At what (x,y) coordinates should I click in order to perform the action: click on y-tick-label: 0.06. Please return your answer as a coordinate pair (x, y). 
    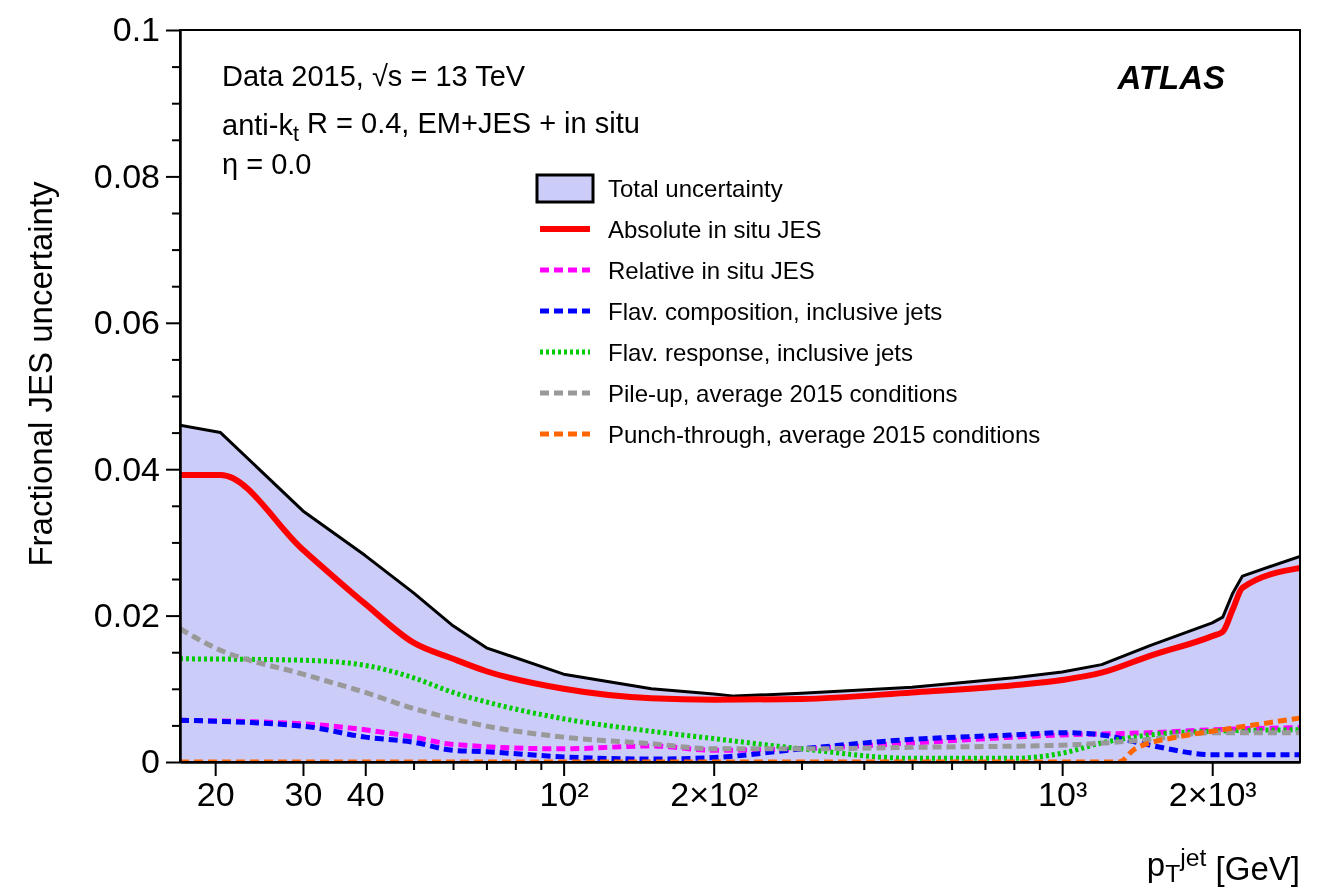
    Looking at the image, I should click on (126, 322).